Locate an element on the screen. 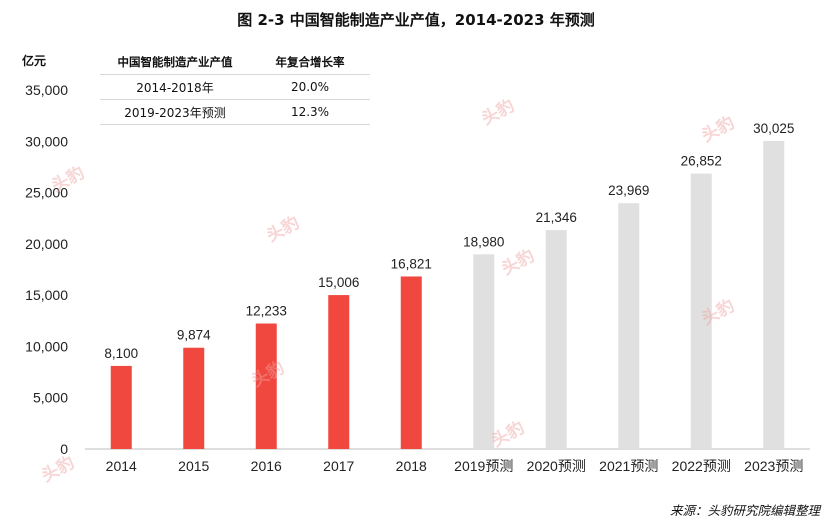 The image size is (832, 526). y-tick-label: 20,000 is located at coordinates (46, 244).